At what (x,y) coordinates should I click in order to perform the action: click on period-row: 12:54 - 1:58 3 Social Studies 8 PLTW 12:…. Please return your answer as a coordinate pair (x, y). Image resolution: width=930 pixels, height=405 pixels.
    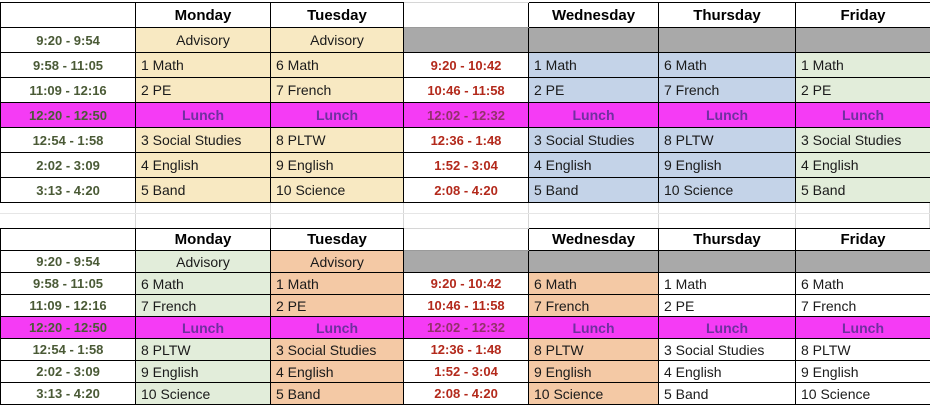
    Looking at the image, I should click on (465, 140).